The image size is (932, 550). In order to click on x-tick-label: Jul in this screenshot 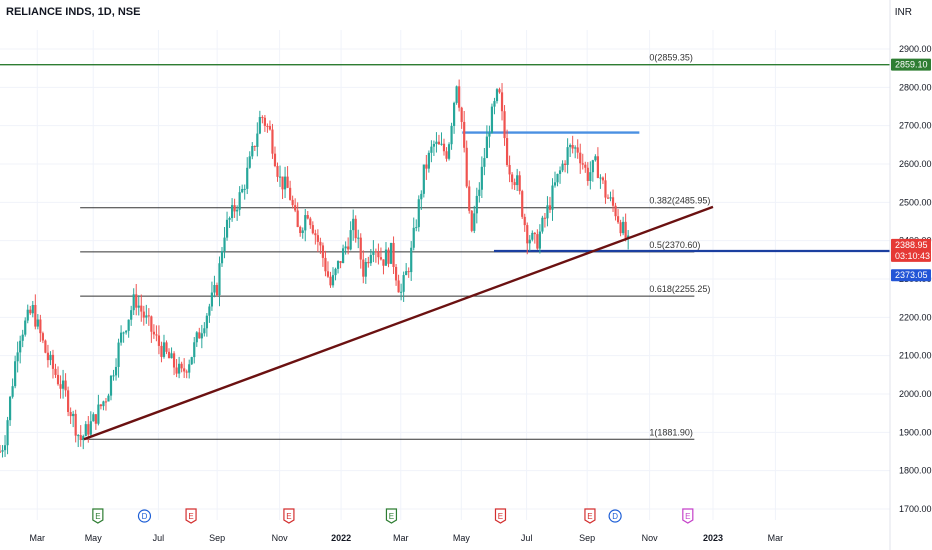, I will do `click(159, 538)`.